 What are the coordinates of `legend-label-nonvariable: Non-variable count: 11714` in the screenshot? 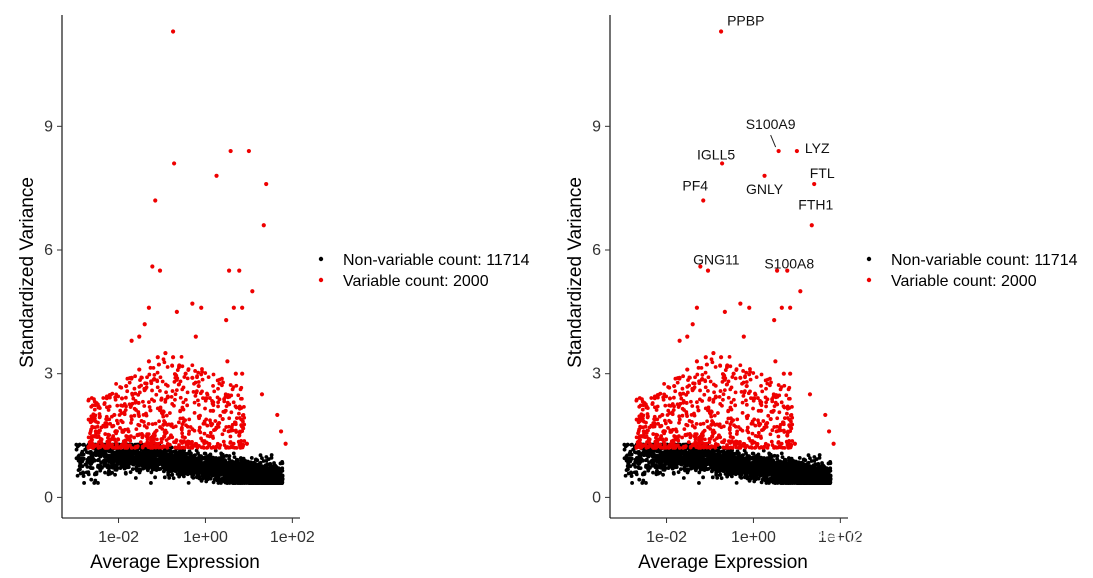 It's located at (436, 260).